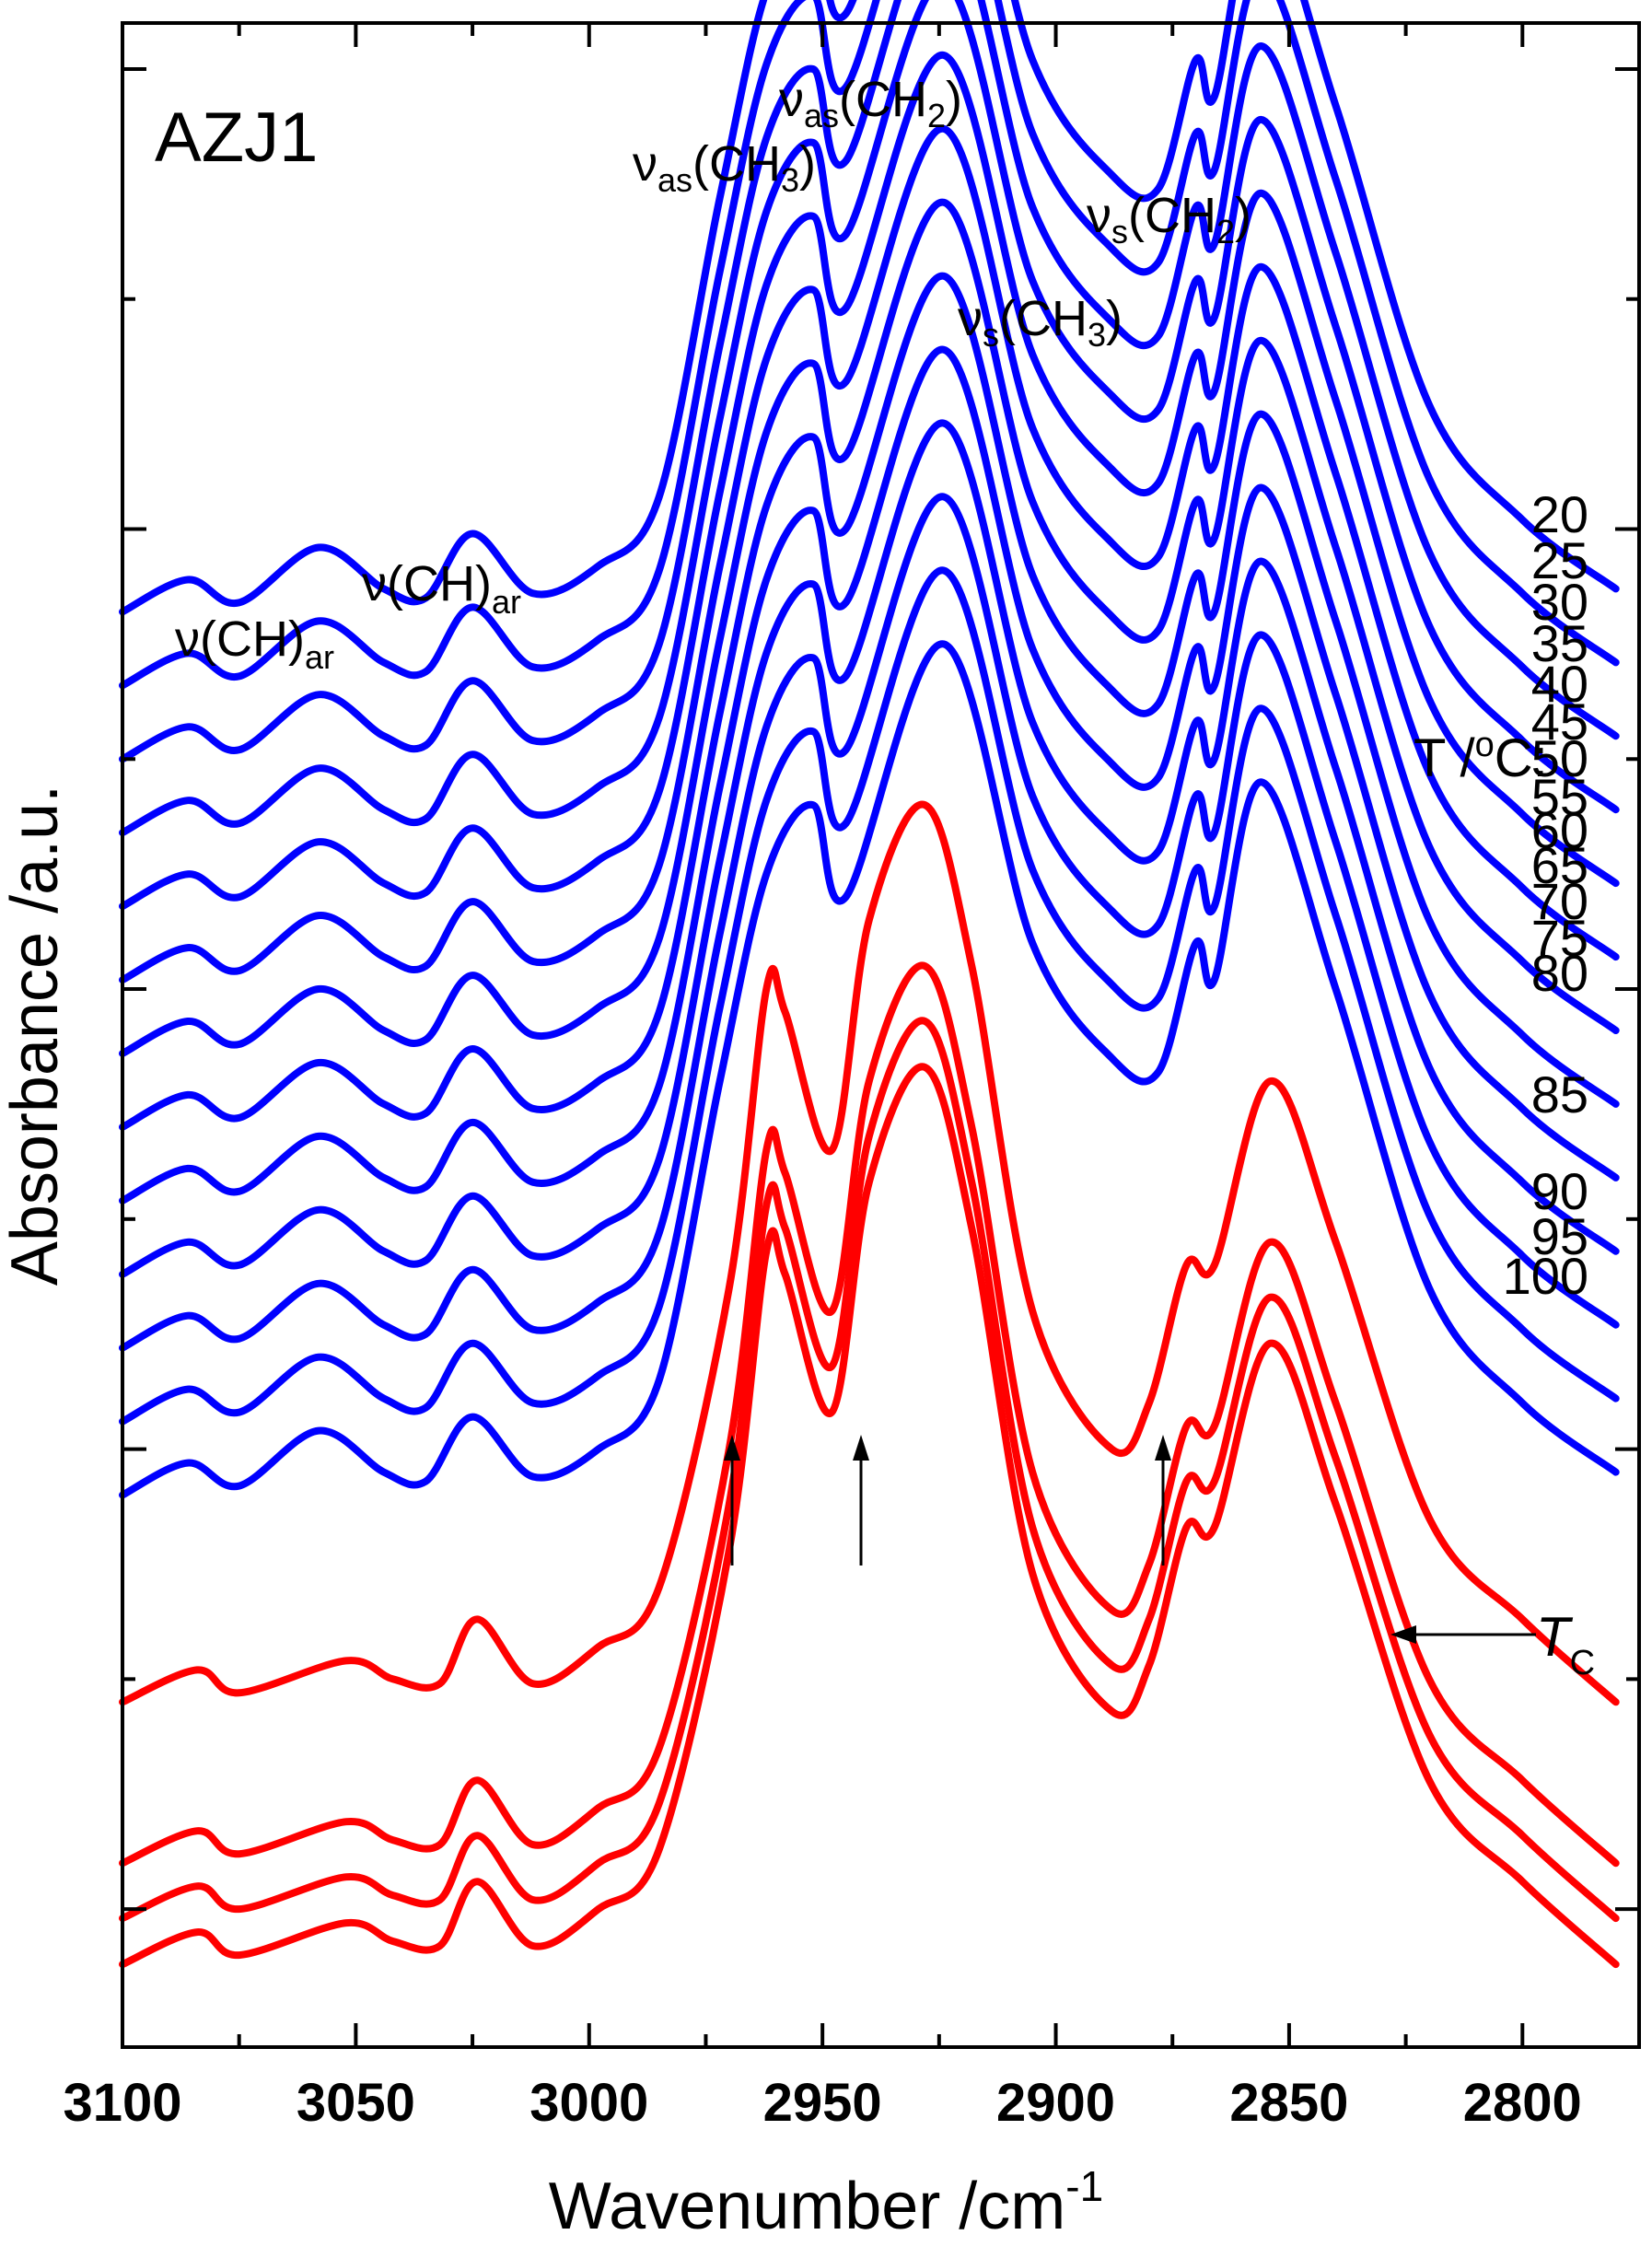 Image resolution: width=1652 pixels, height=2258 pixels. What do you see at coordinates (1288, 2103) in the screenshot?
I see `x-tick-label: 2850` at bounding box center [1288, 2103].